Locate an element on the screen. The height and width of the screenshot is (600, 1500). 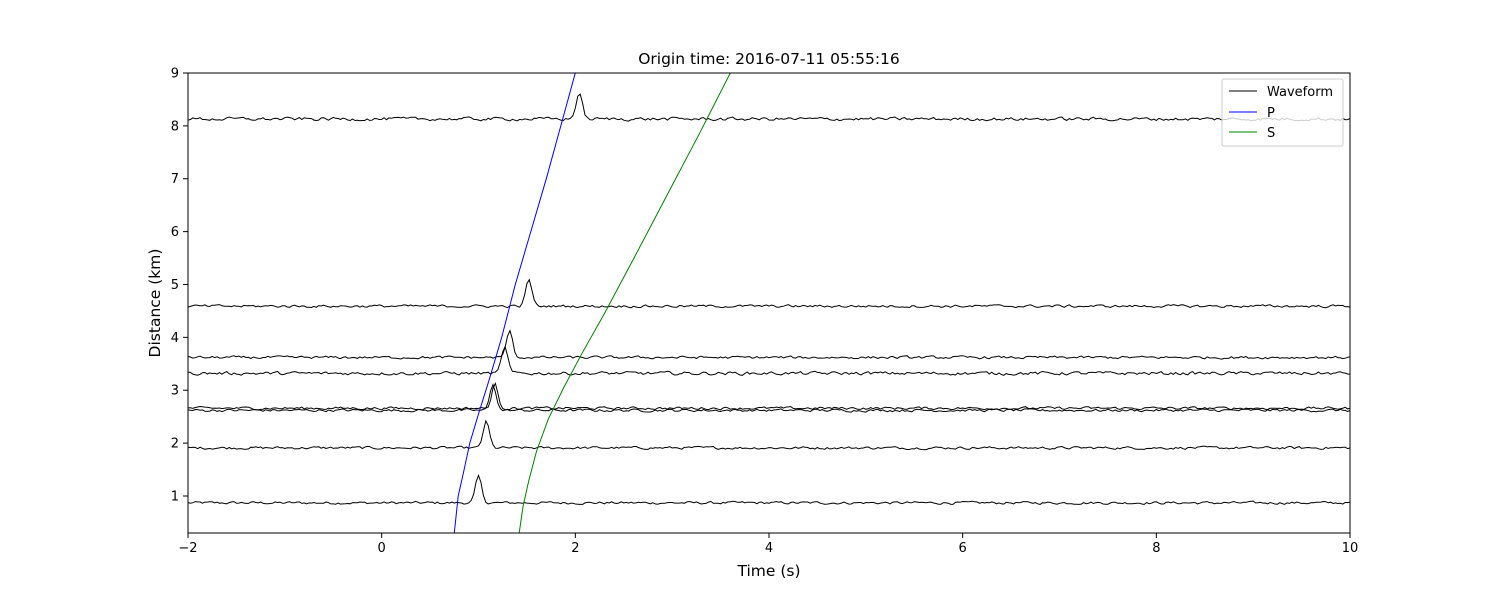
legend-label-p: P is located at coordinates (1271, 113).